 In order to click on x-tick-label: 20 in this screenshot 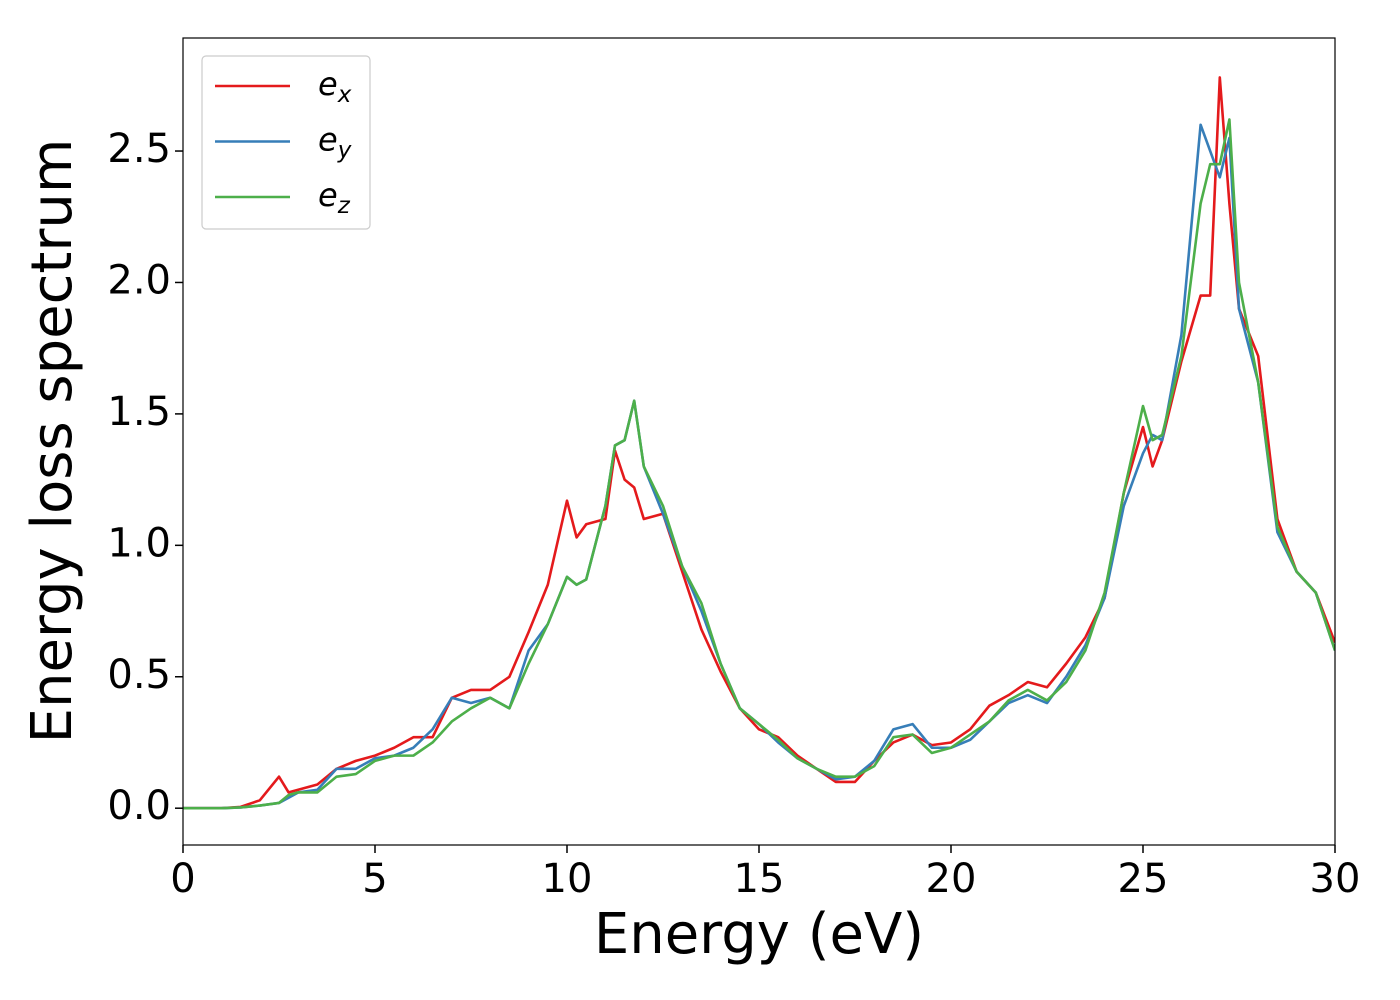, I will do `click(951, 879)`.